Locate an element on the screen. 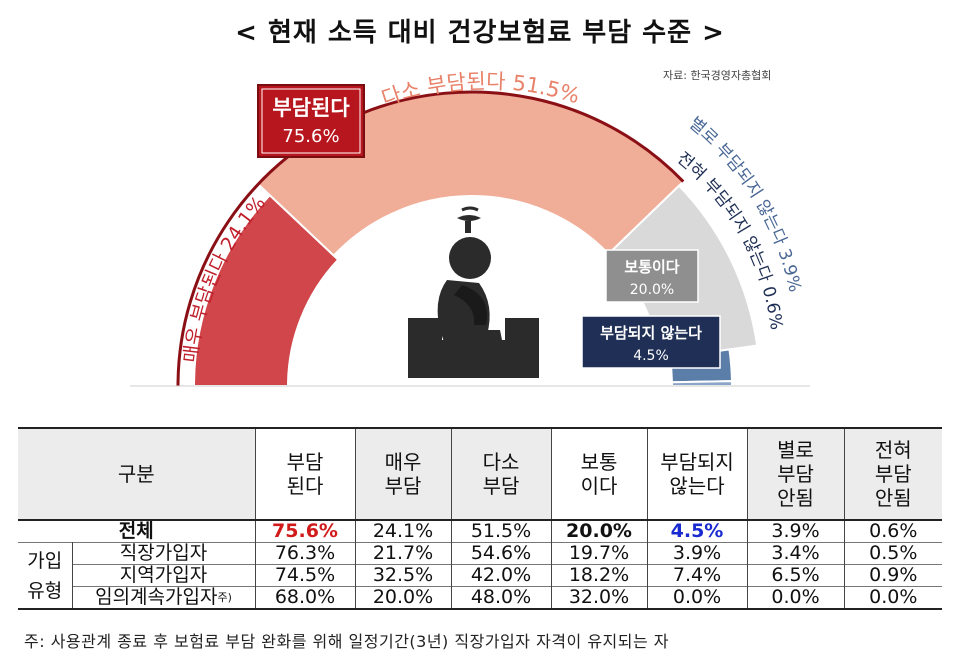  header-not-burden: 부담되지 않는다 is located at coordinates (697, 474).